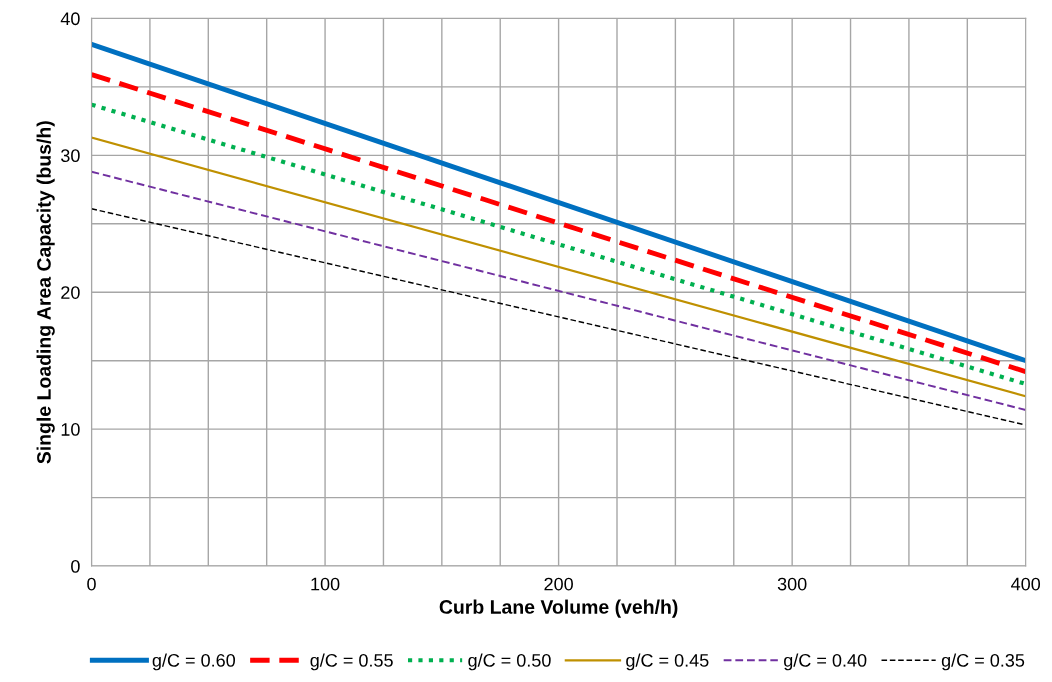 The height and width of the screenshot is (682, 1052). What do you see at coordinates (667, 662) in the screenshot?
I see `legend-label: g/C = 0.45` at bounding box center [667, 662].